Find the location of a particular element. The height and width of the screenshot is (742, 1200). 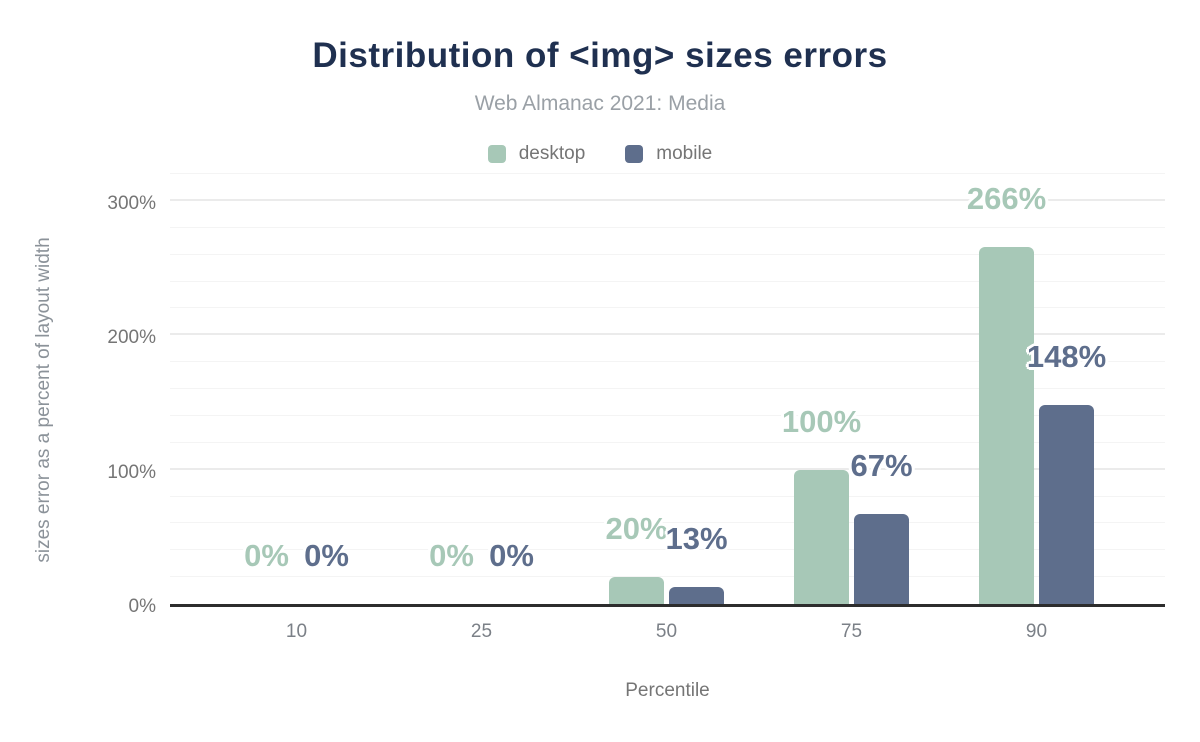

y-tick-label: 200% is located at coordinates (131, 338).